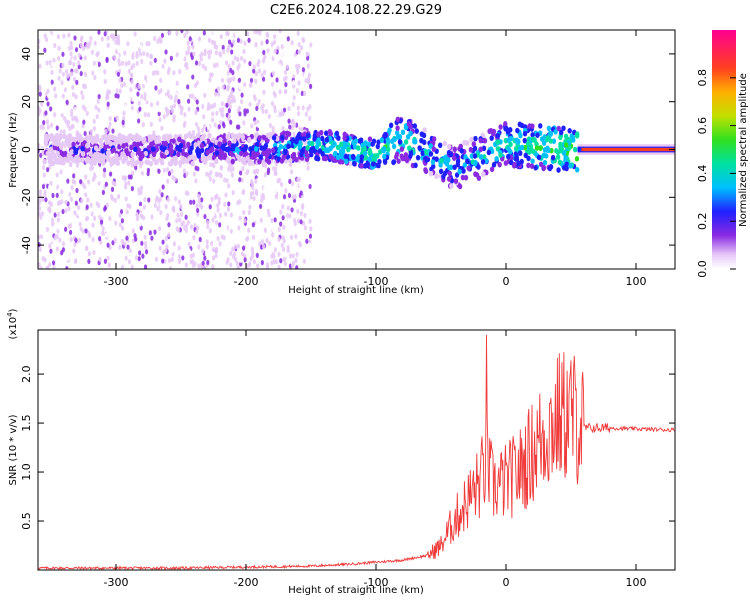  What do you see at coordinates (246, 582) in the screenshot?
I see `snr-x-tick-label: -200` at bounding box center [246, 582].